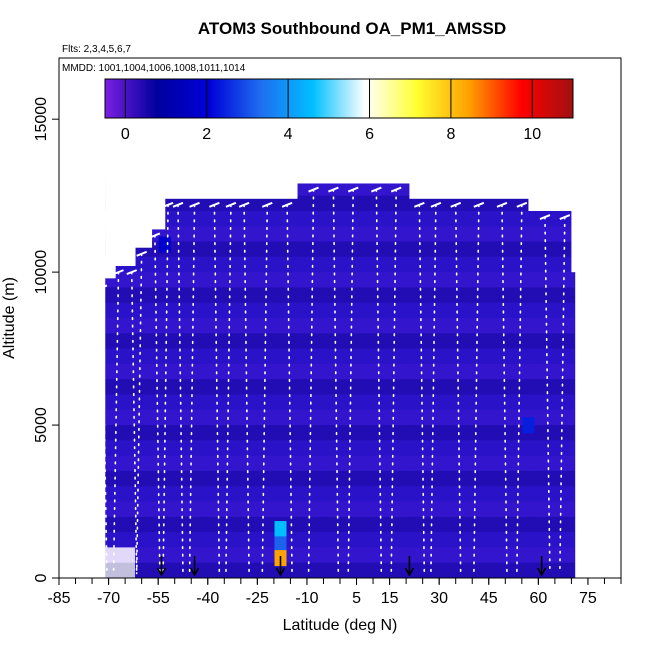  I want to click on x-tick-label: 60, so click(538, 598).